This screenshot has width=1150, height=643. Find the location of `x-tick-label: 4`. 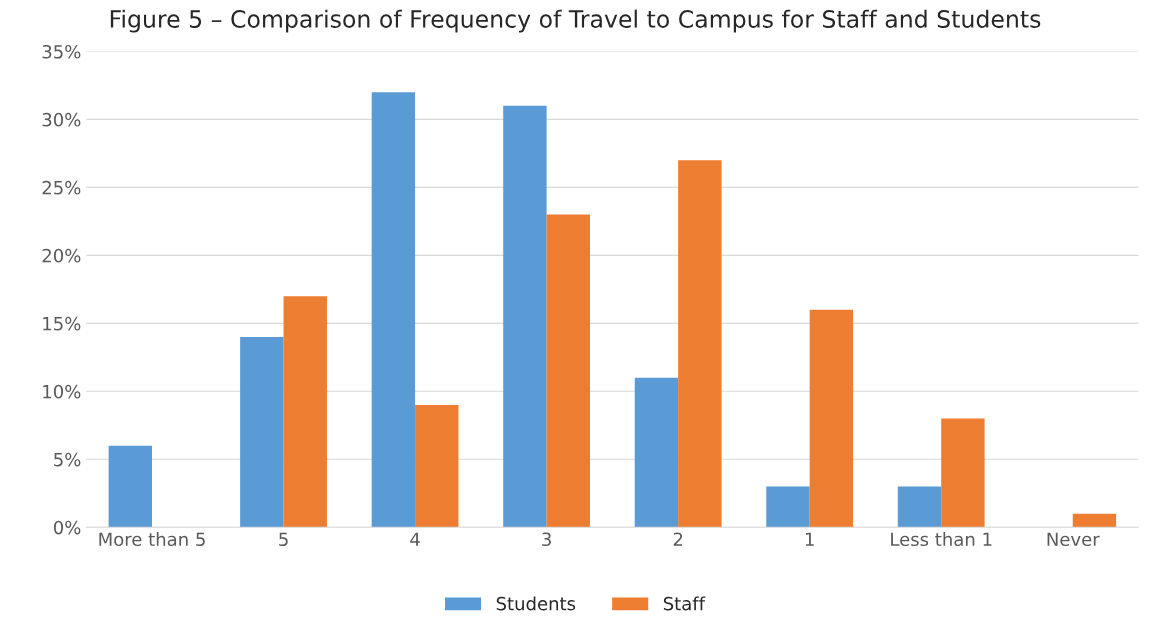

x-tick-label: 4 is located at coordinates (415, 539).